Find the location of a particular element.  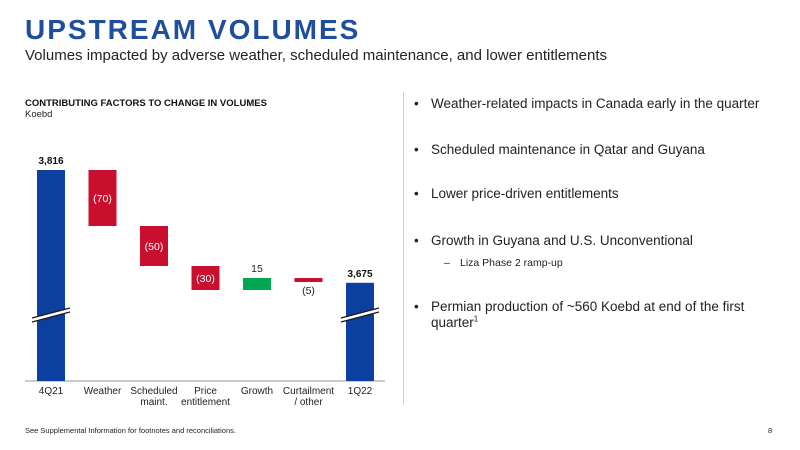

footnote-marker: 1 is located at coordinates (476, 319).